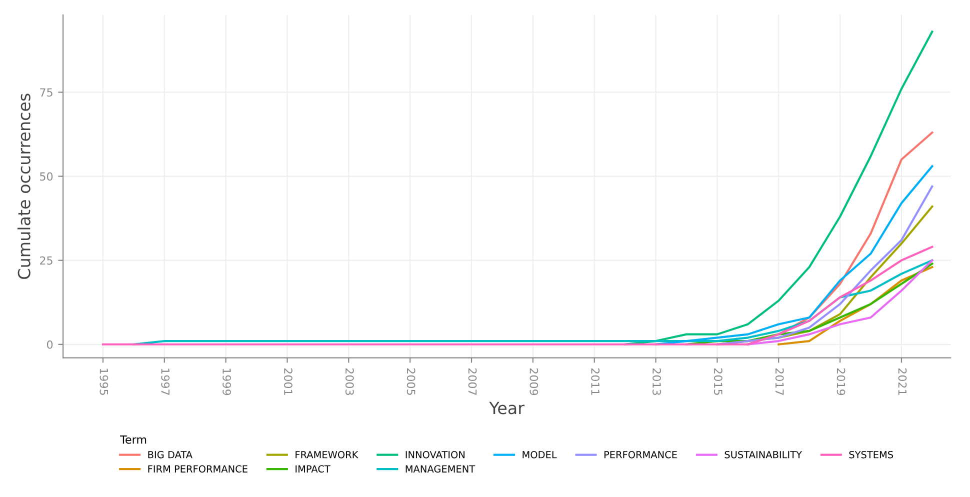 This screenshot has width=970, height=497. I want to click on y-tick-label: 0, so click(49, 344).